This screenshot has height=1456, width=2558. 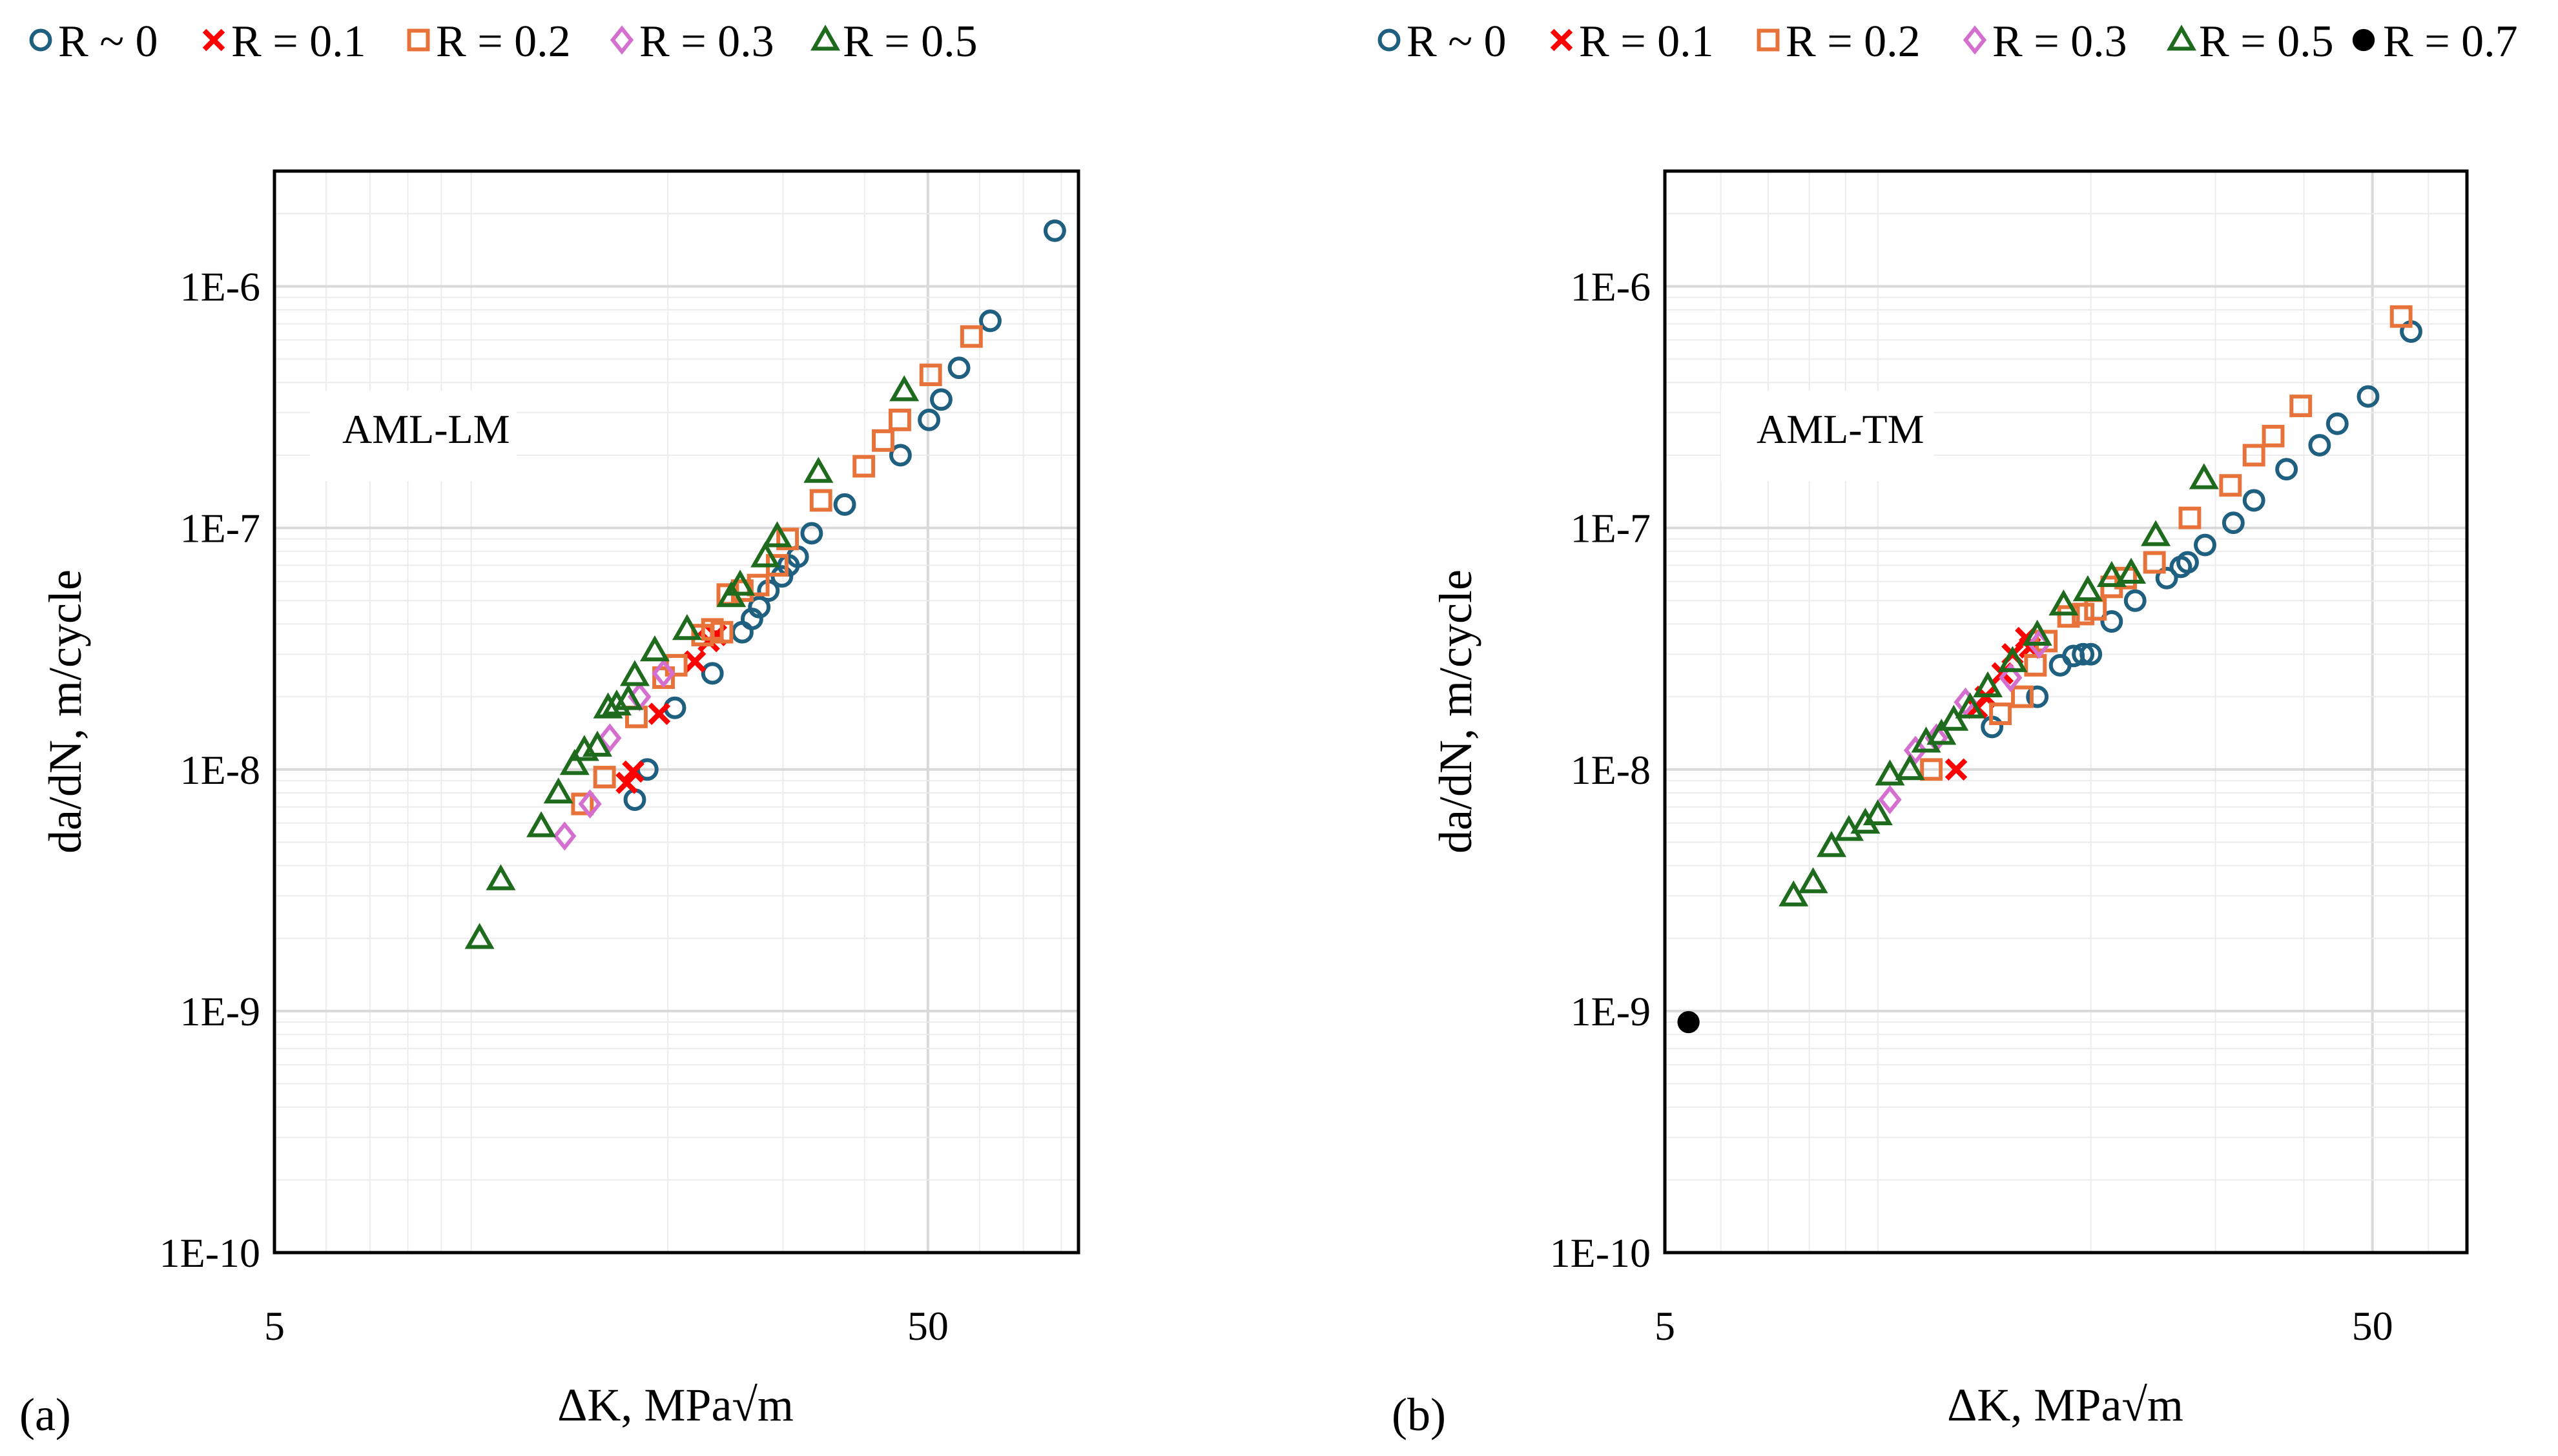 I want to click on legend-a-item-3: R = 0.3, so click(x=692, y=42).